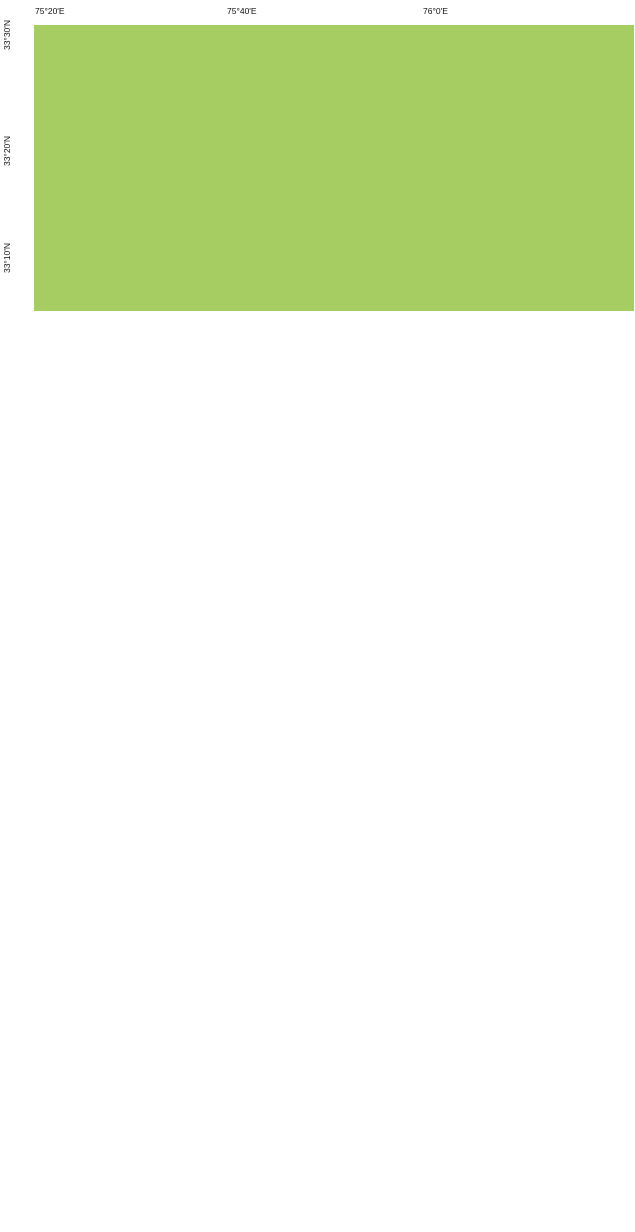  I want to click on lon-tick-label: 75°20'E, so click(50, 11).